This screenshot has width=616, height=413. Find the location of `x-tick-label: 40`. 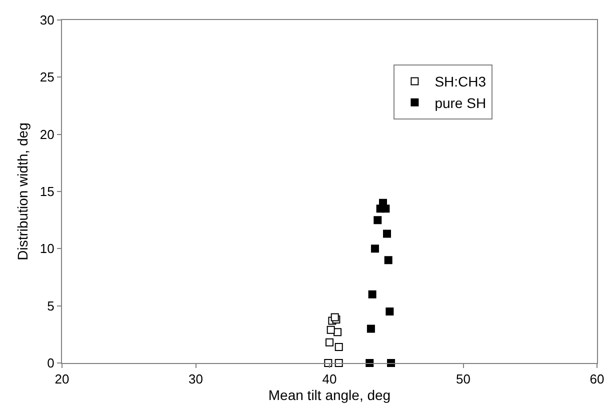

x-tick-label: 40 is located at coordinates (329, 379).